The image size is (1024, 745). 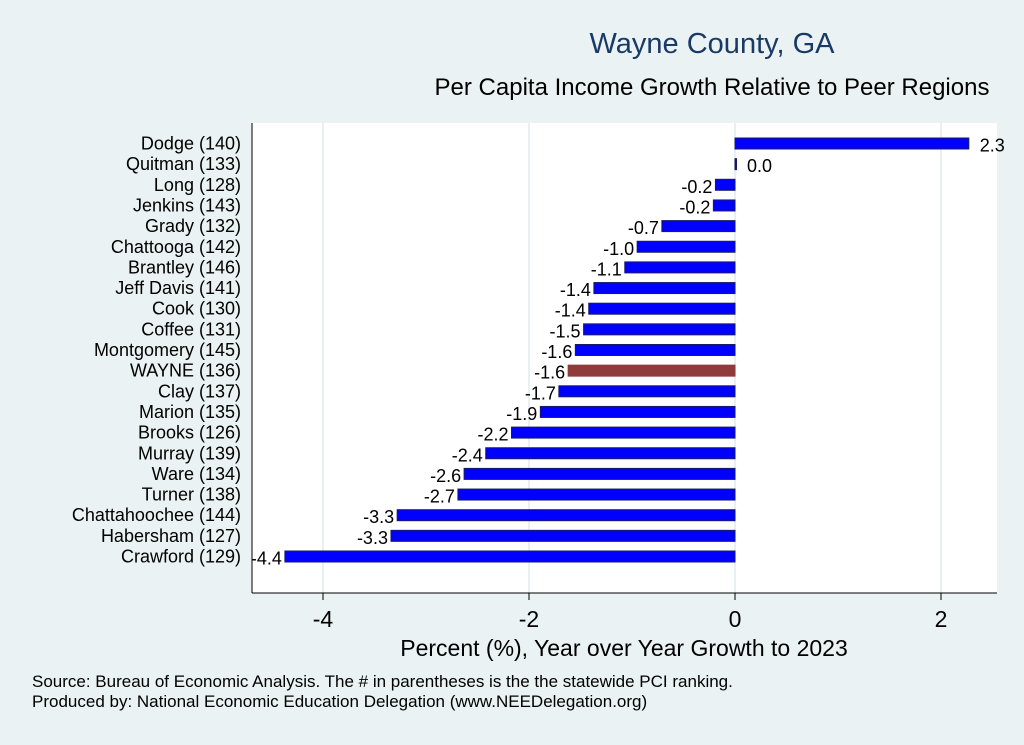 What do you see at coordinates (439, 497) in the screenshot?
I see `value-label: -2.7` at bounding box center [439, 497].